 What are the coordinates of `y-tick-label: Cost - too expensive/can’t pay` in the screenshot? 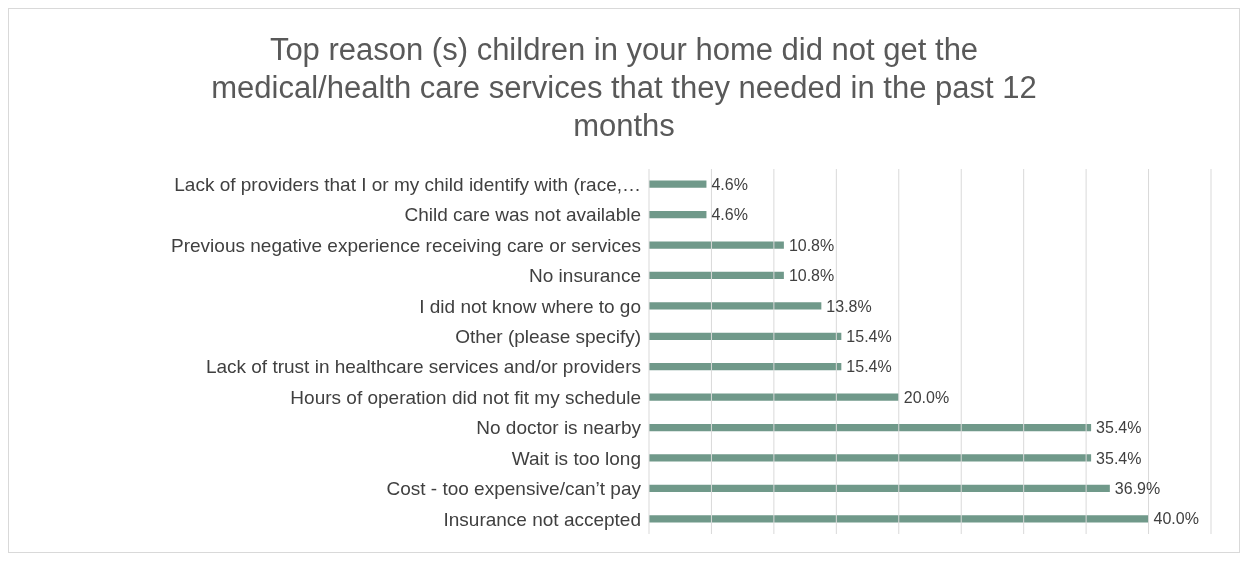 It's located at (514, 489).